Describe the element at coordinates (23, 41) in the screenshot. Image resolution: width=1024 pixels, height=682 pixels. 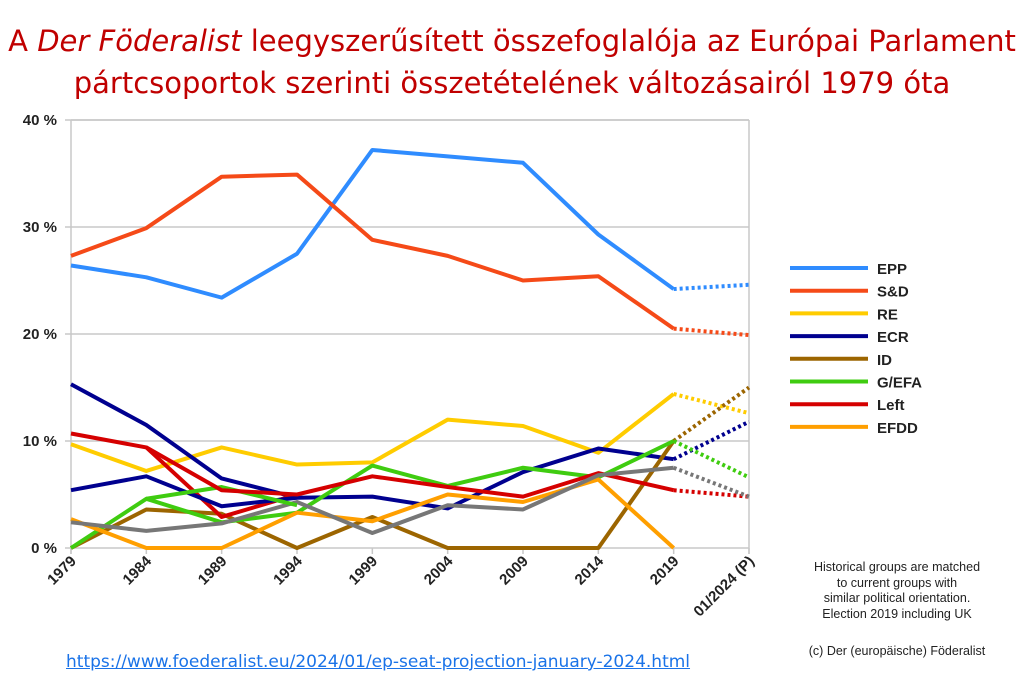
I see `title-prefix: A` at that location.